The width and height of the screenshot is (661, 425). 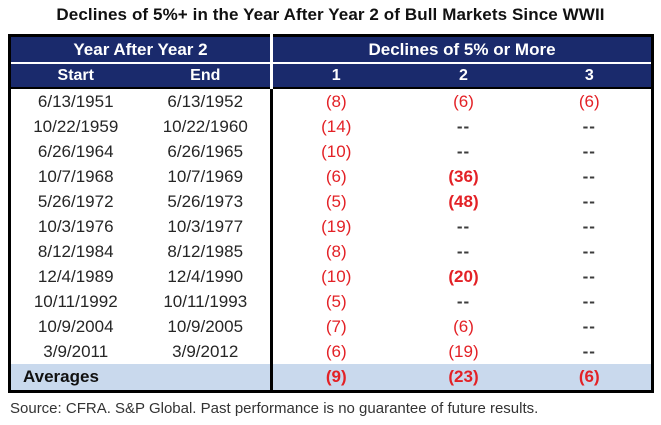 I want to click on table-row: 10/9/2004 10/9/2005 (7) (6) --, so click(x=331, y=326).